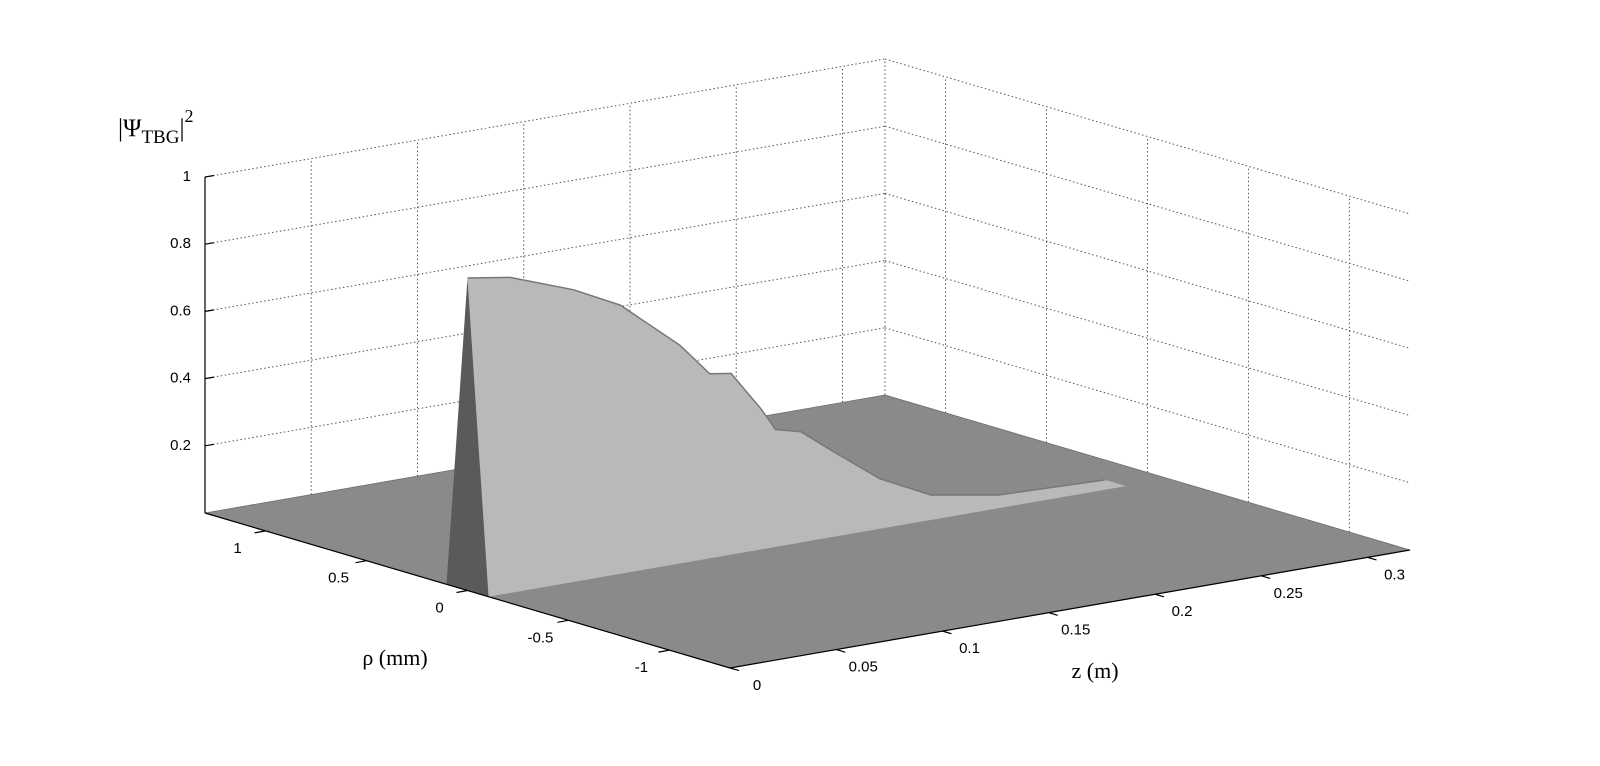  Describe the element at coordinates (863, 667) in the screenshot. I see `x-tick-label: 0.05` at that location.